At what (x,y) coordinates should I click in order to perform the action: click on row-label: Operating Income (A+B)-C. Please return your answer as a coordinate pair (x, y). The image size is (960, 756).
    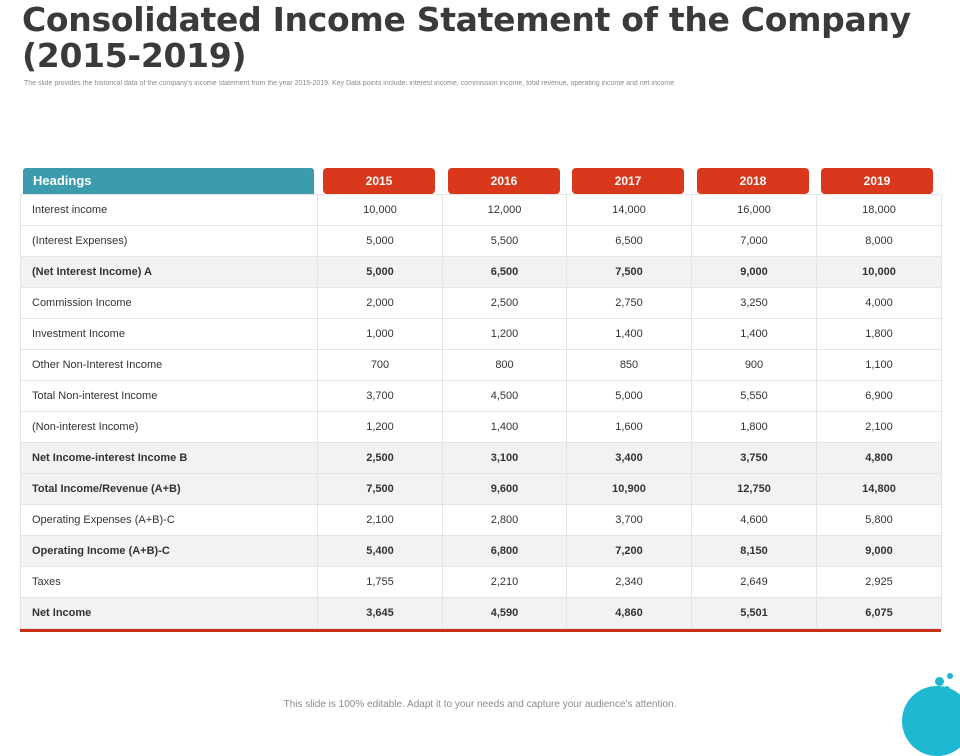
    Looking at the image, I should click on (169, 551).